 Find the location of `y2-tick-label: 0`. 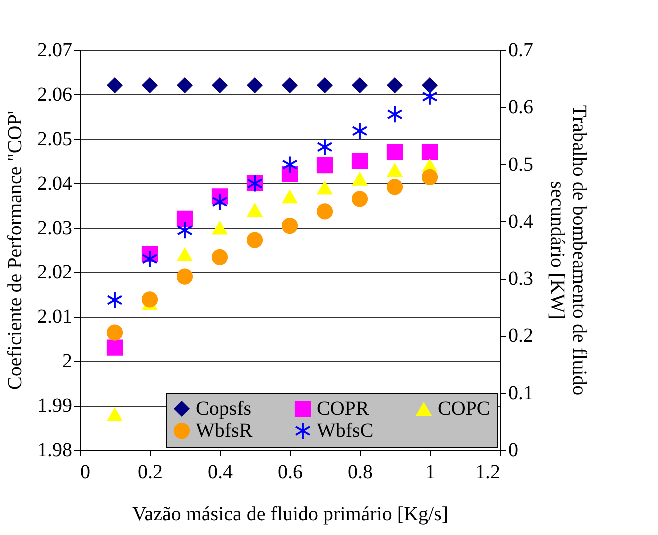

y2-tick-label: 0 is located at coordinates (513, 451).